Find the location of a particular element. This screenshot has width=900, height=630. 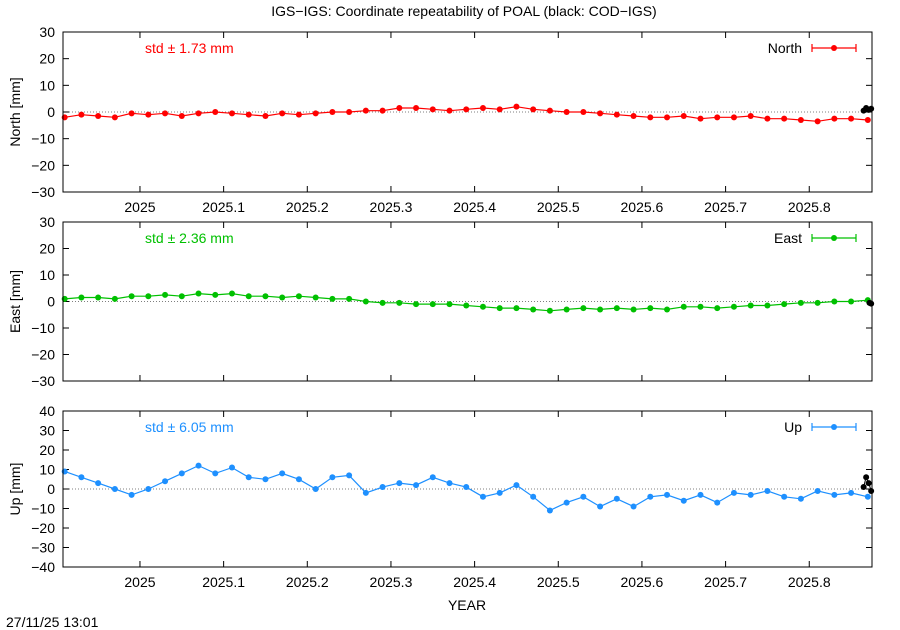

x-tick-label: 2025.7 is located at coordinates (725, 582).